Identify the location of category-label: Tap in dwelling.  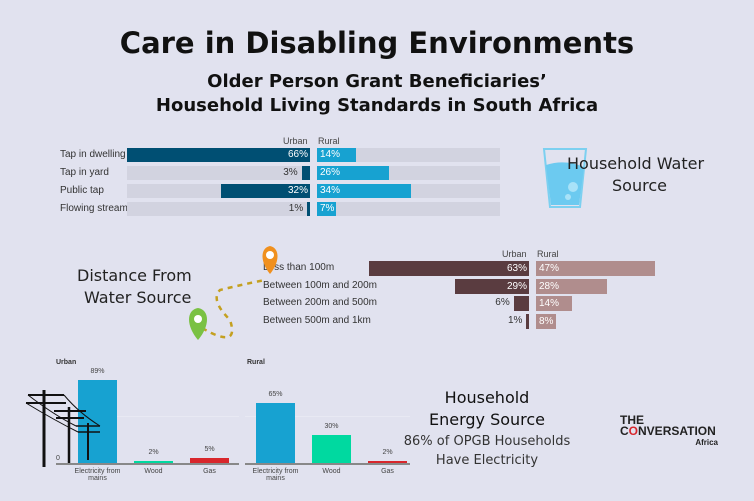
(93, 154).